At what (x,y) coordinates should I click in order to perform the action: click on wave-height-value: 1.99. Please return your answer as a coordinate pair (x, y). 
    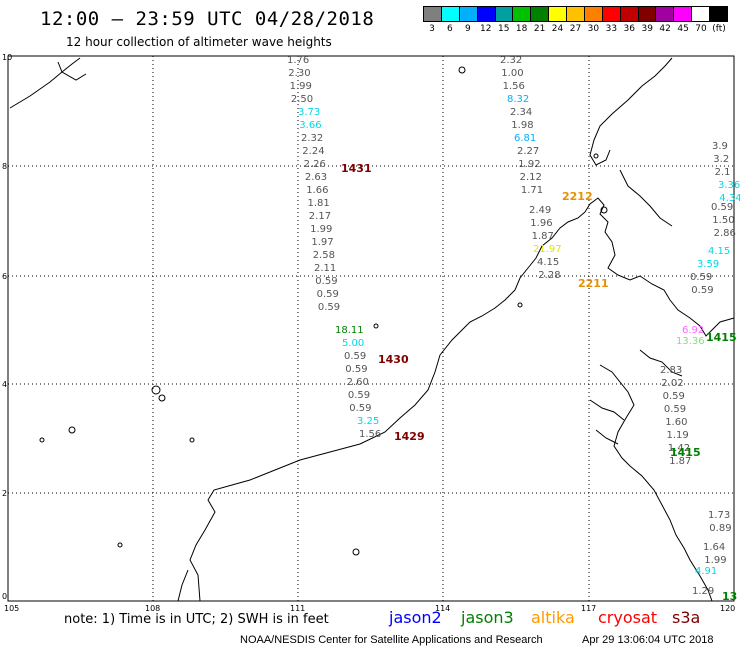
    Looking at the image, I should click on (715, 560).